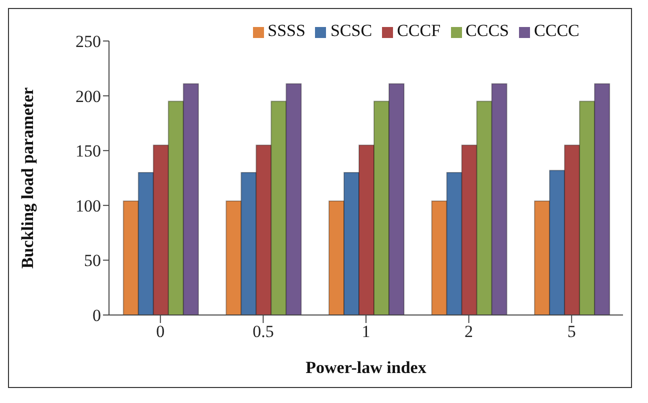 This screenshot has width=648, height=403. What do you see at coordinates (419, 30) in the screenshot?
I see `legend-label: CCCF` at bounding box center [419, 30].